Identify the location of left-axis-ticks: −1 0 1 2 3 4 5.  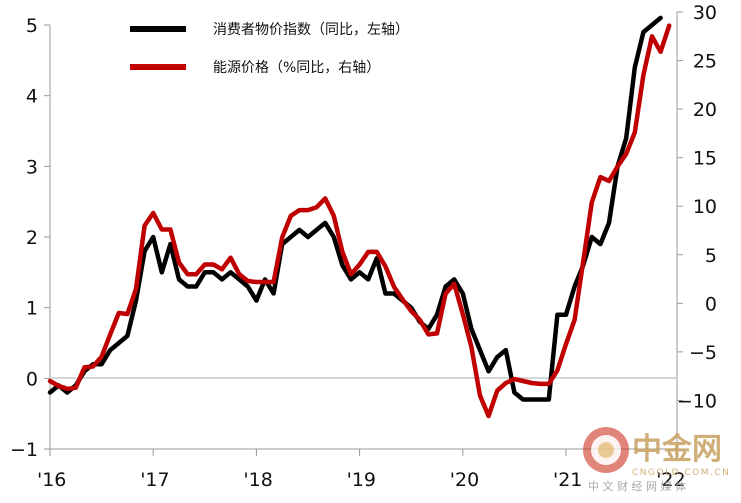
(30, 238).